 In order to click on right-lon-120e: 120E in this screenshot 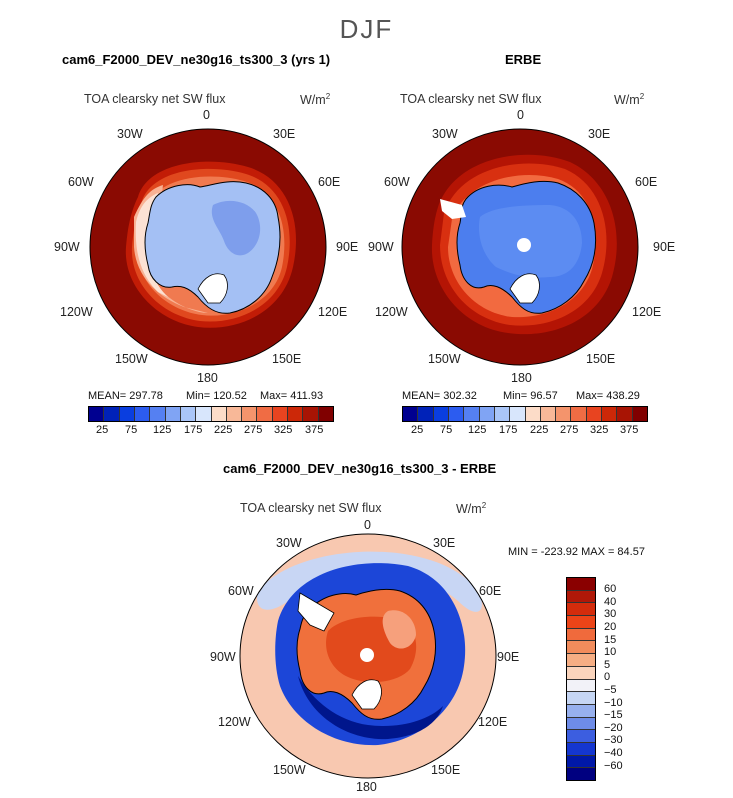, I will do `click(647, 312)`.